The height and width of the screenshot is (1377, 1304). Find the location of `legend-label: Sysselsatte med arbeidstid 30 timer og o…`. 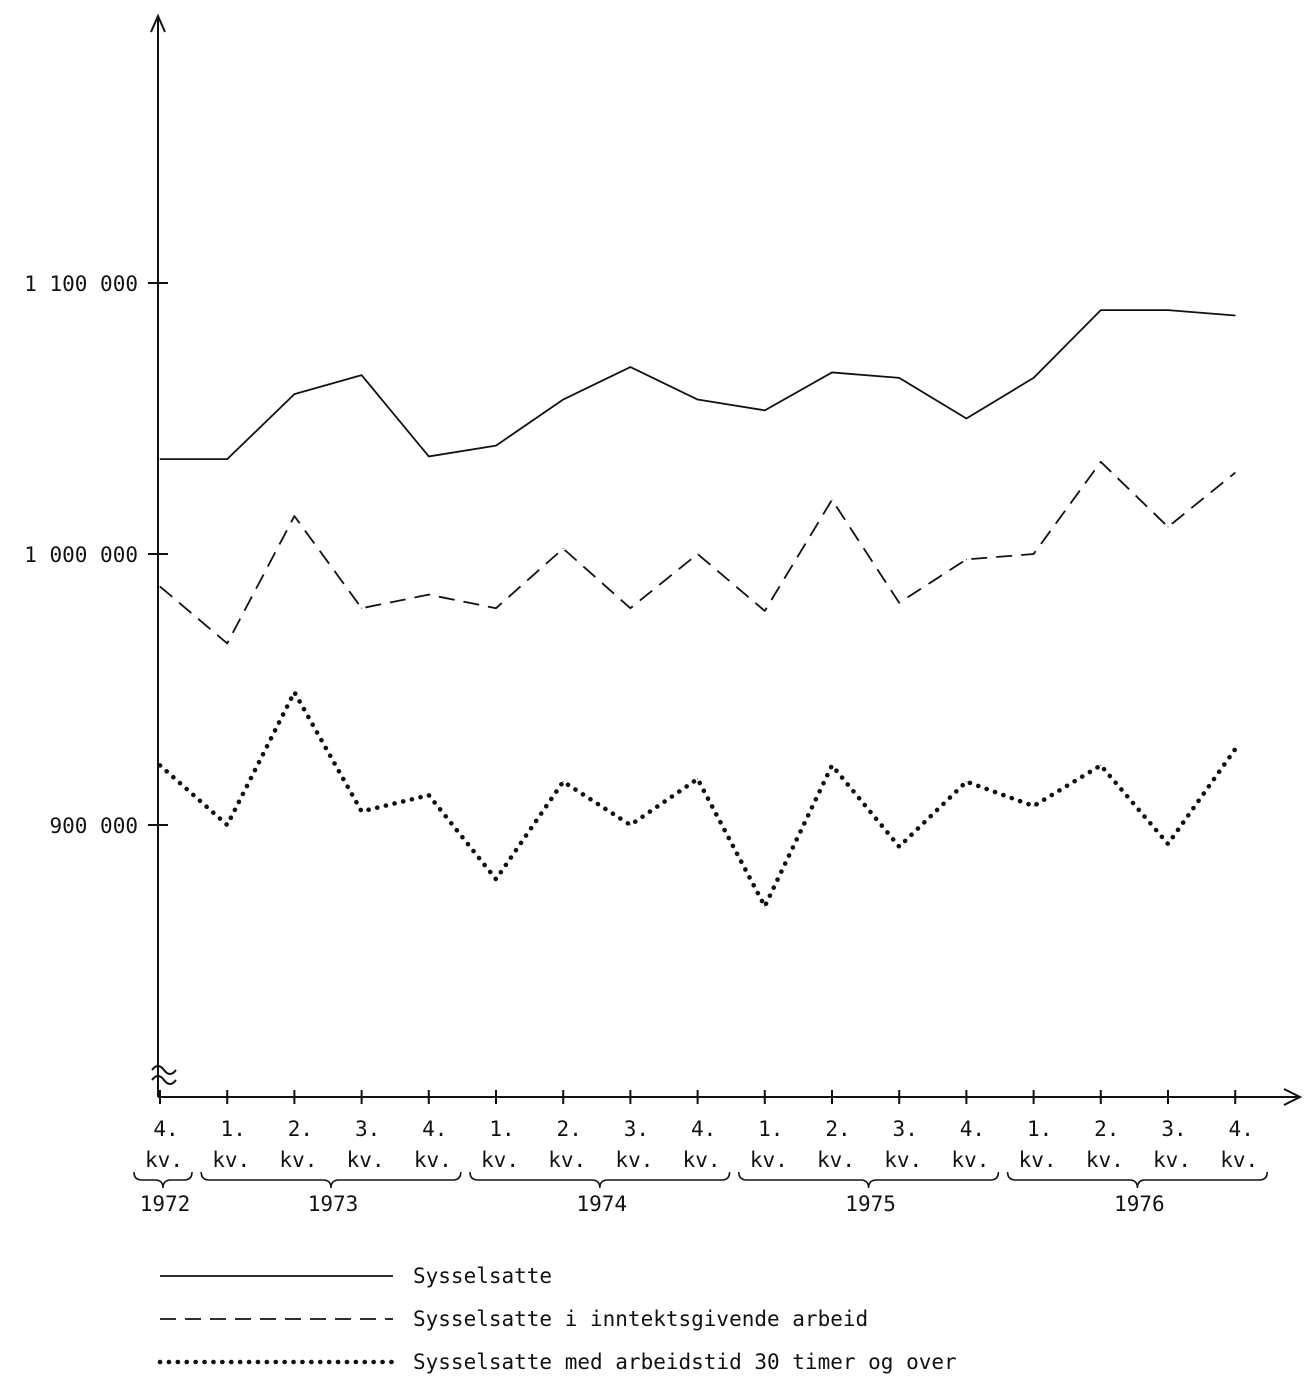

legend-label: Sysselsatte med arbeidstid 30 timer og o… is located at coordinates (685, 1362).